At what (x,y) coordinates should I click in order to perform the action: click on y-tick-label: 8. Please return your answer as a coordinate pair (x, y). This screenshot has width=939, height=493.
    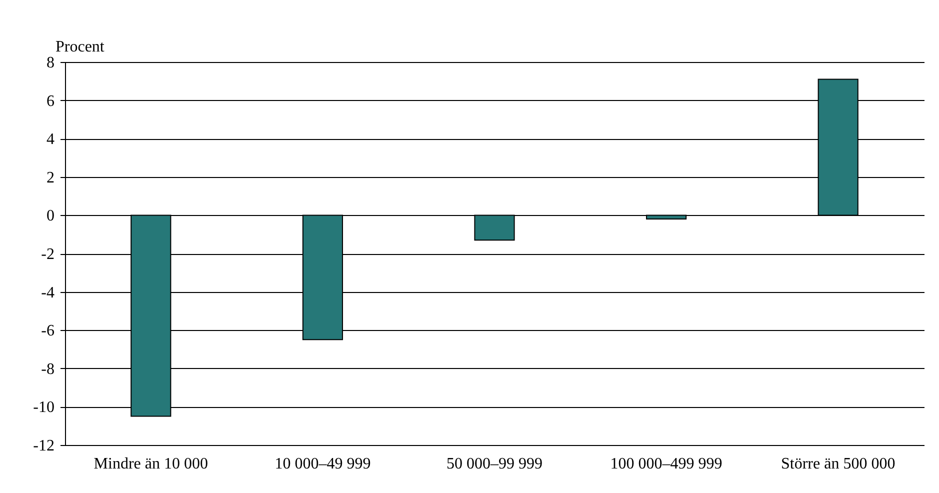
    Looking at the image, I should click on (50, 63).